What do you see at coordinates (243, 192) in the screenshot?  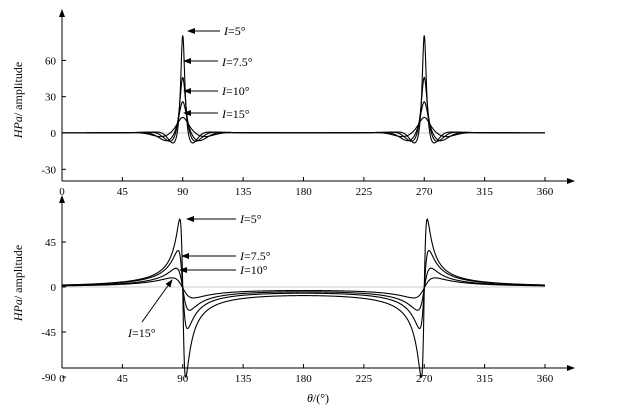 I see `top-x-tick-label: 135` at bounding box center [243, 192].